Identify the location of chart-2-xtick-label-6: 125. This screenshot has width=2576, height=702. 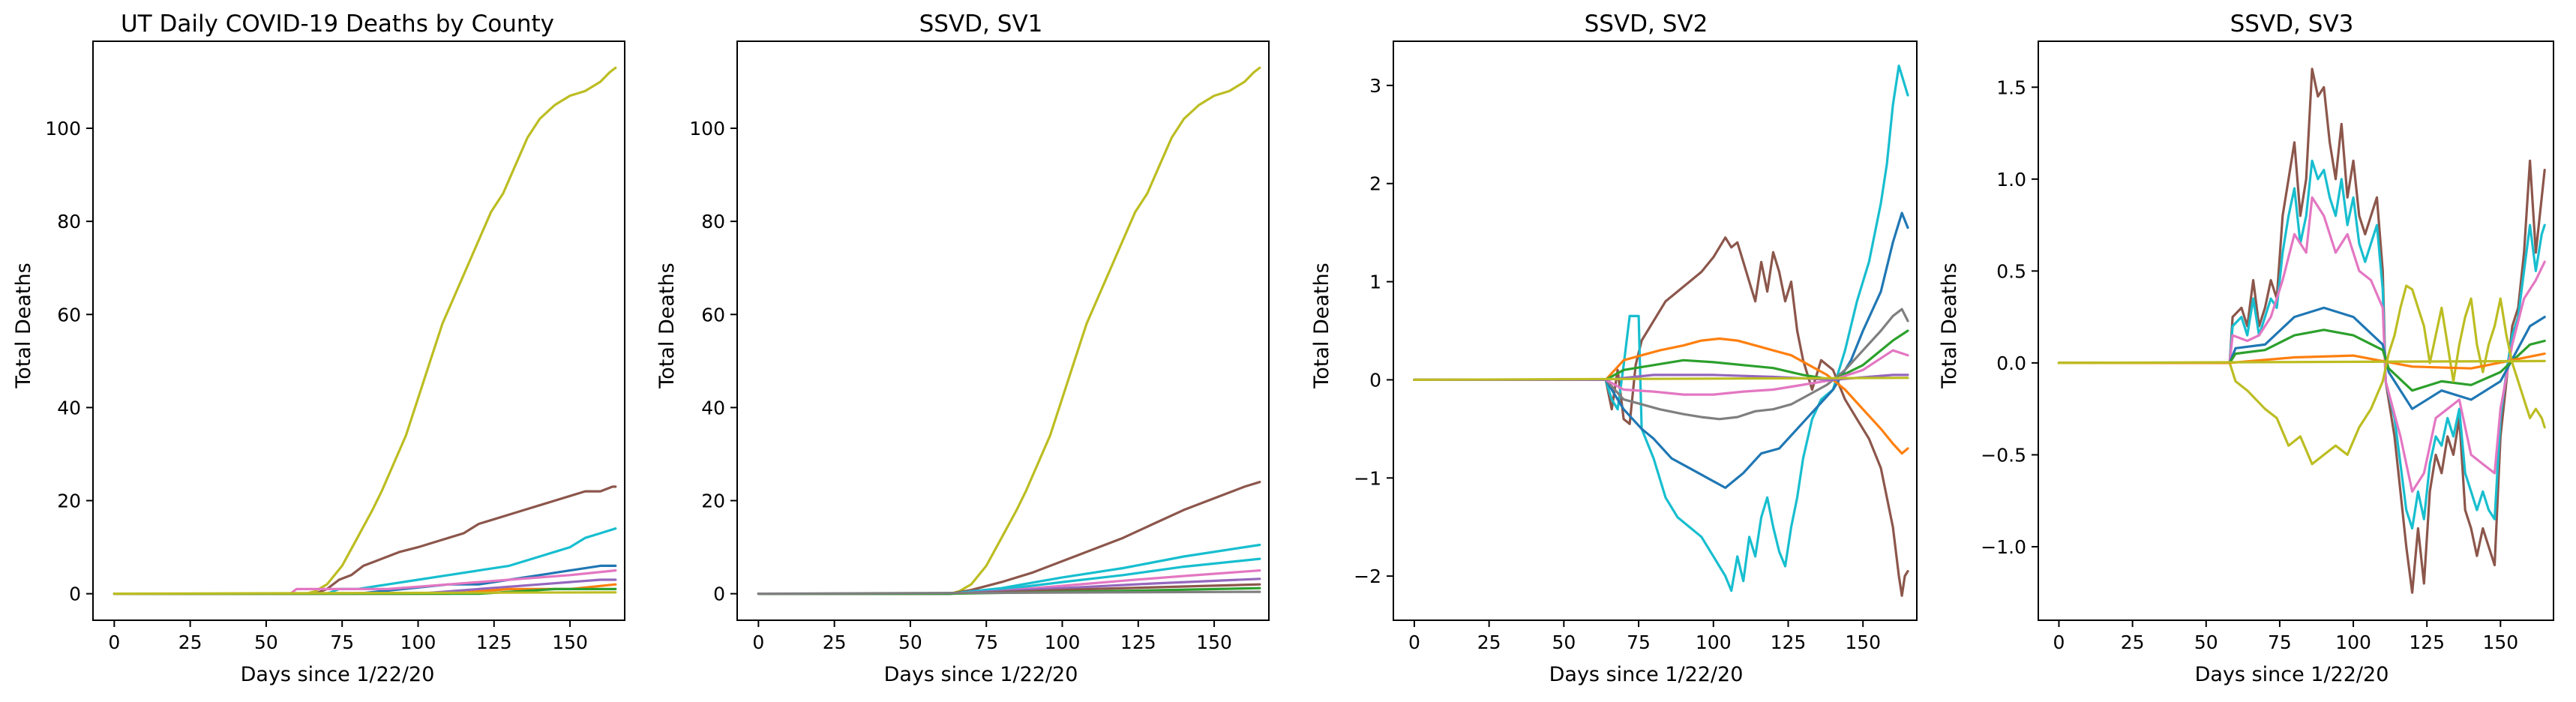
(1138, 642).